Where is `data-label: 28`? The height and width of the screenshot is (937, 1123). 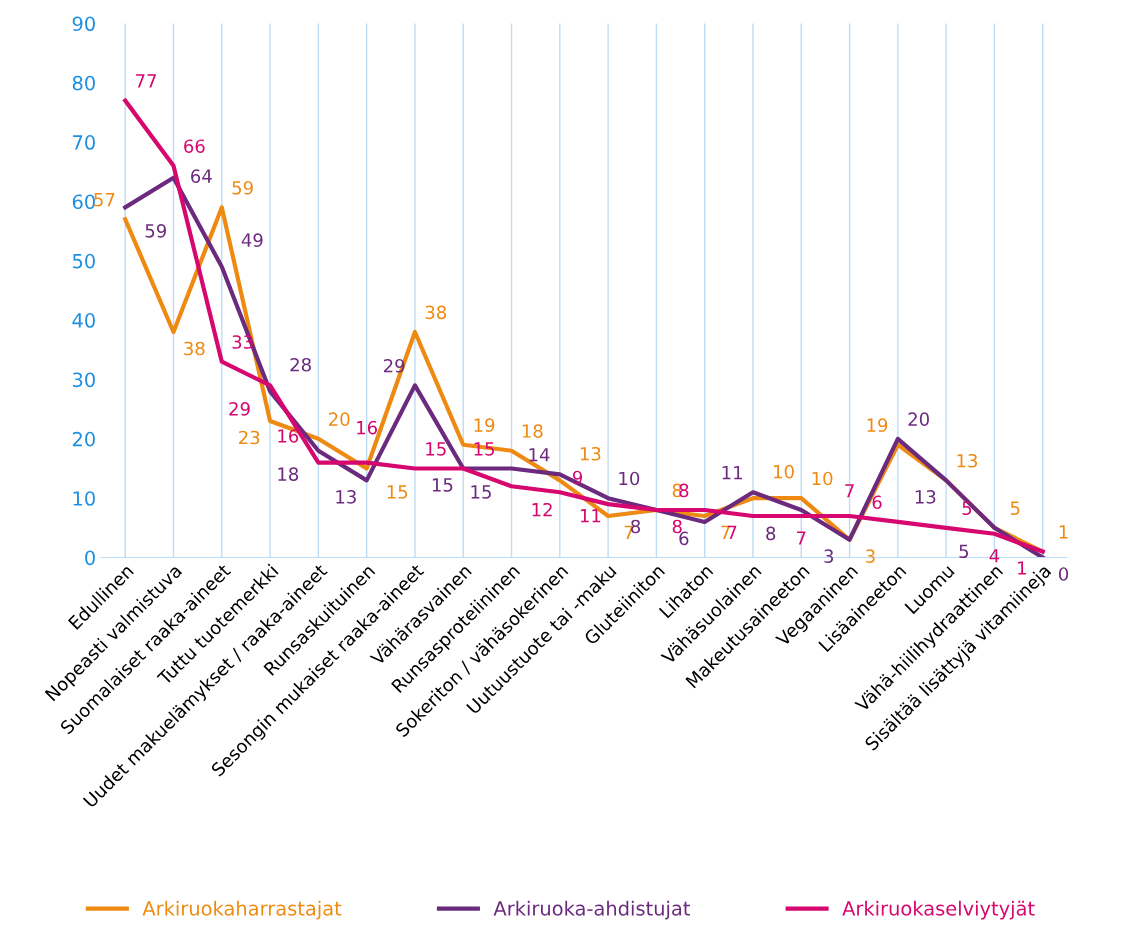 data-label: 28 is located at coordinates (300, 364).